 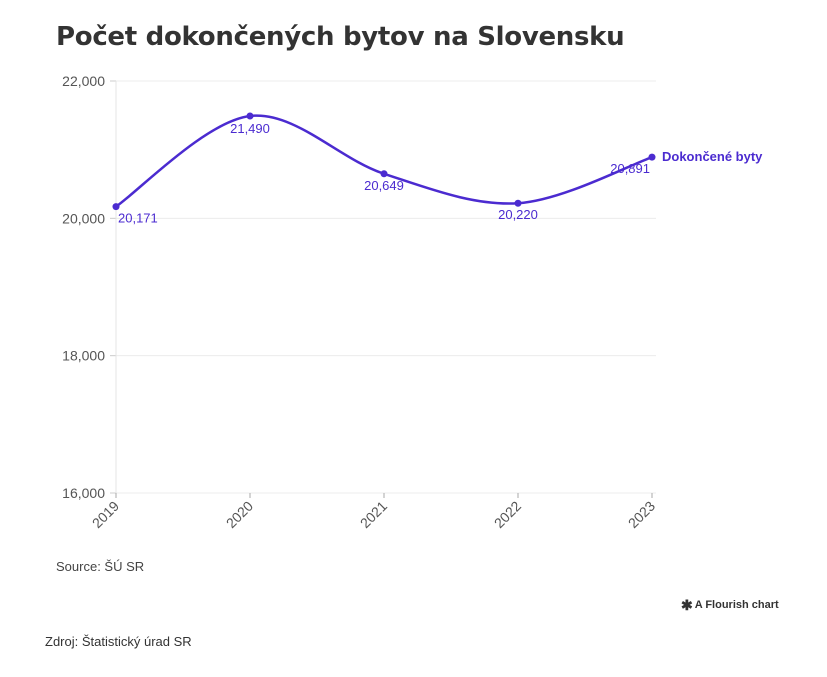 I want to click on data-label: 20,171, so click(x=138, y=218).